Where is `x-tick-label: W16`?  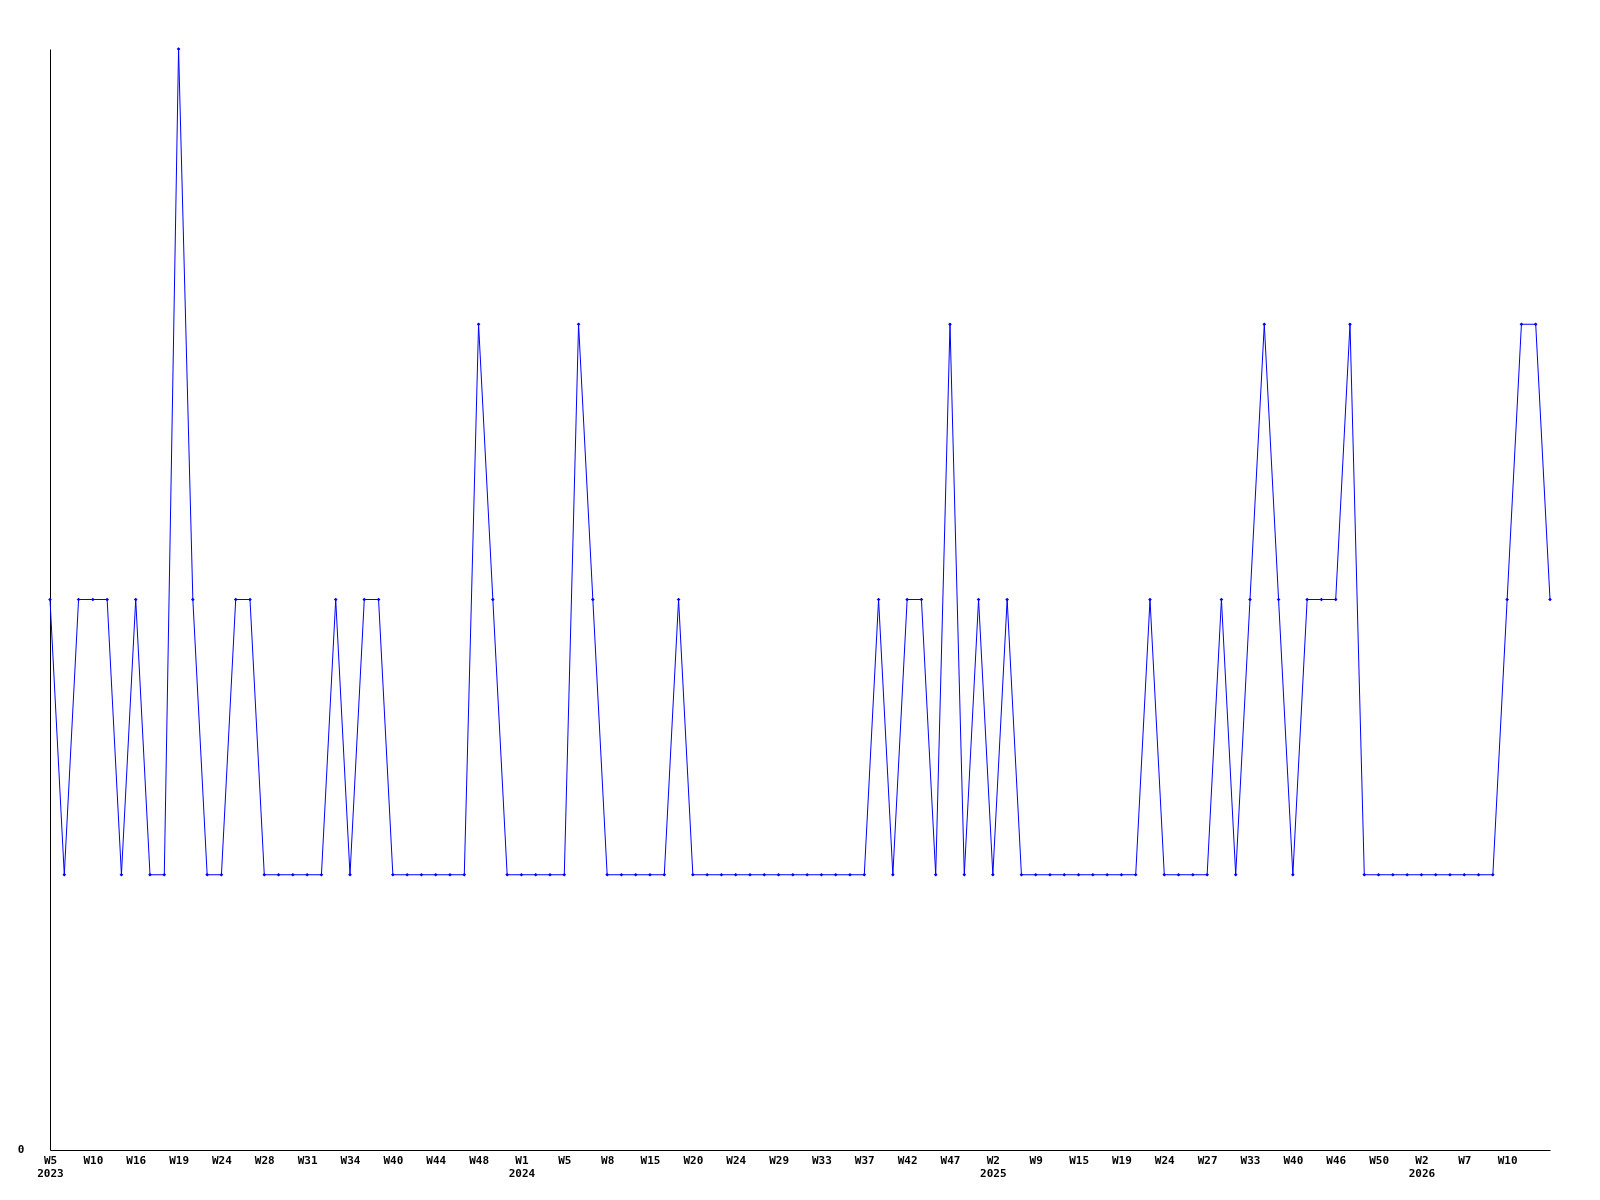
x-tick-label: W16 is located at coordinates (136, 1160).